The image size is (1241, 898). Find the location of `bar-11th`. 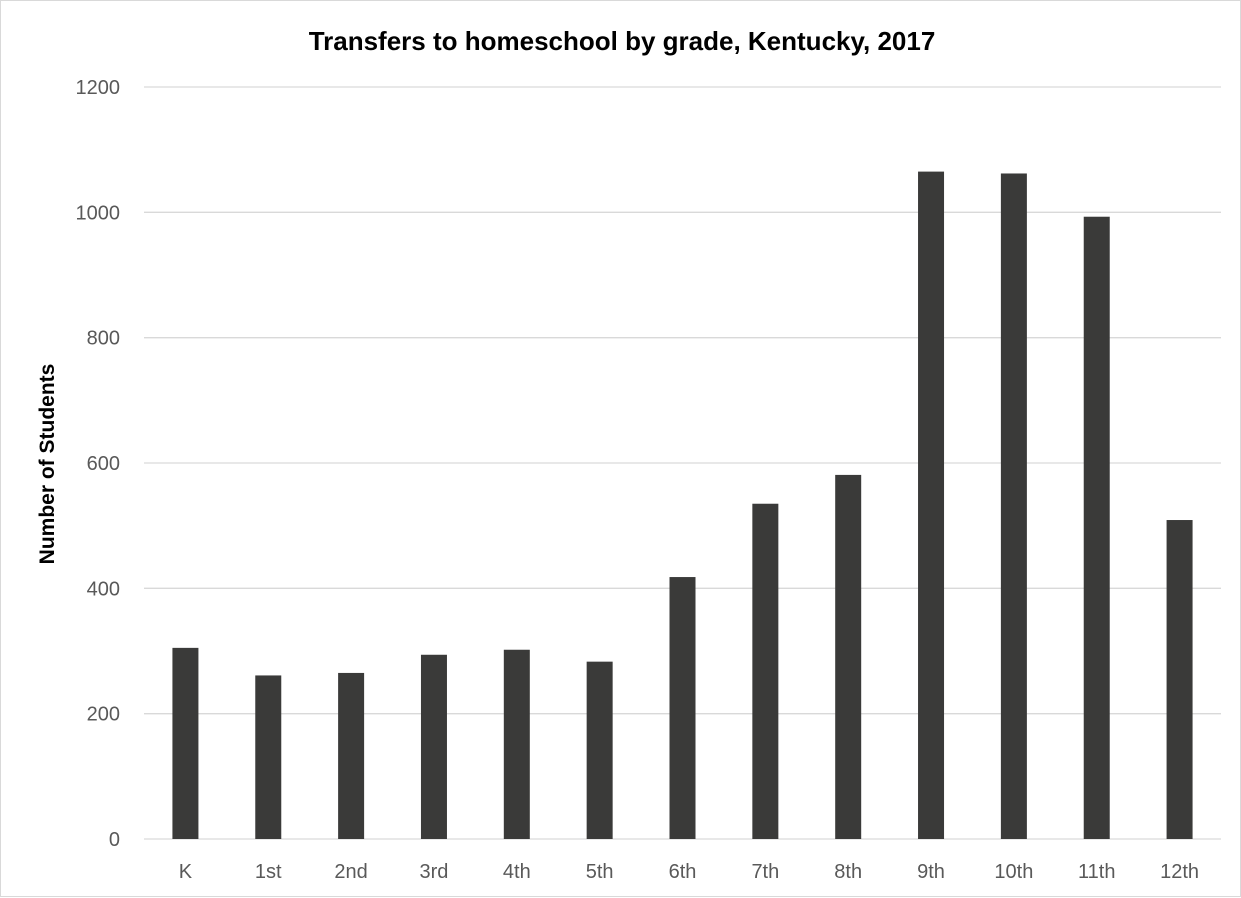

bar-11th is located at coordinates (1096, 528).